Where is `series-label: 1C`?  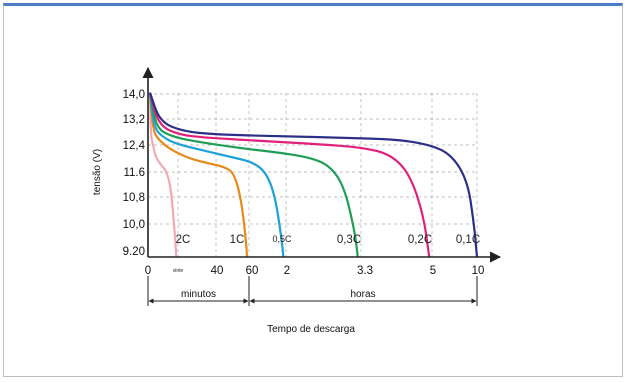 series-label: 1C is located at coordinates (237, 240).